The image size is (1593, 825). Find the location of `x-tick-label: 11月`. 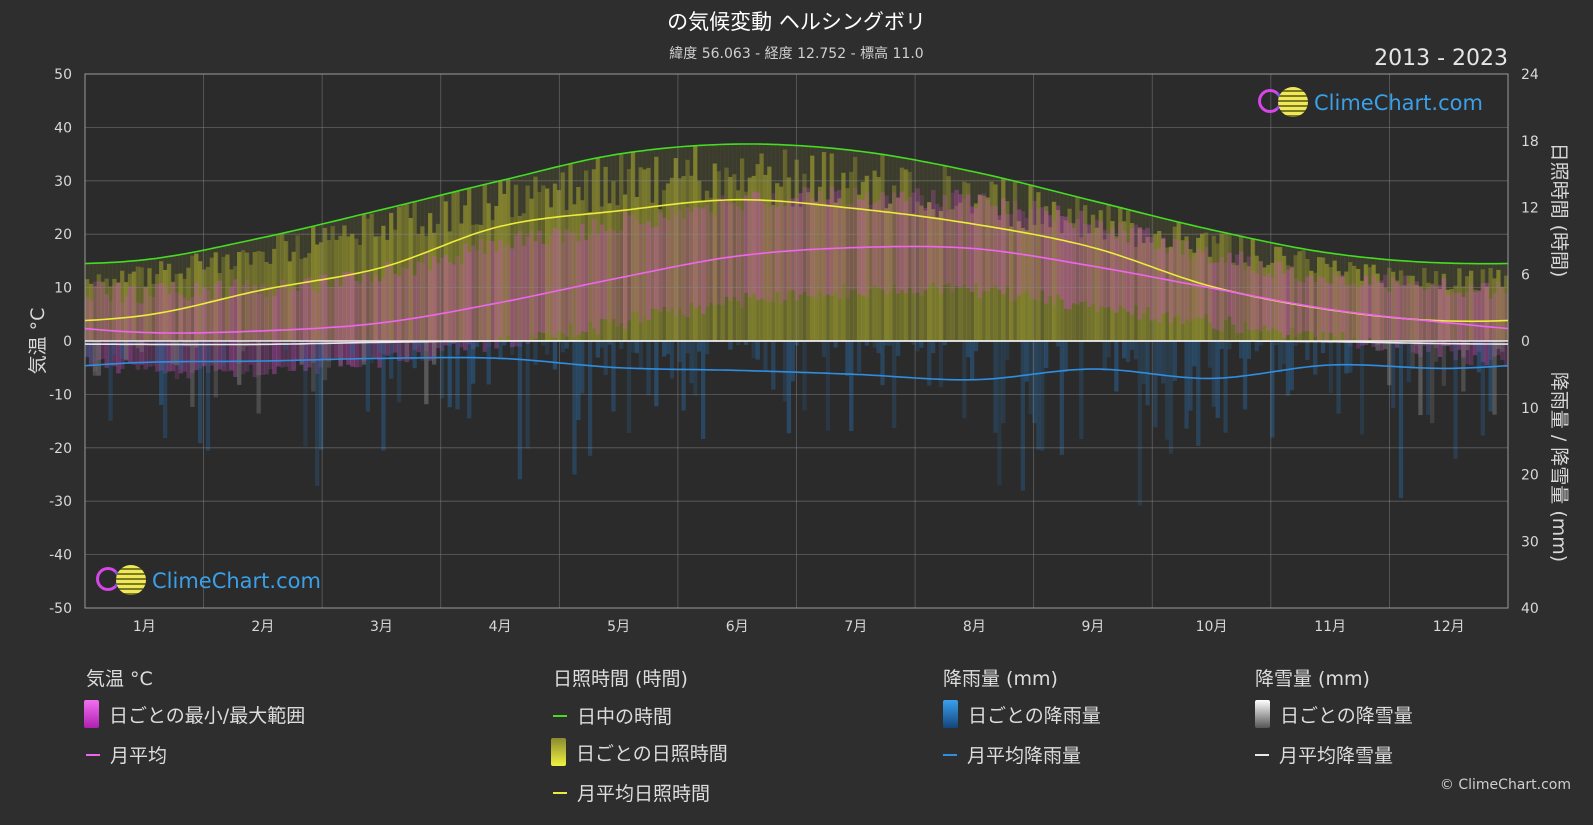

x-tick-label: 11月 is located at coordinates (1330, 627).